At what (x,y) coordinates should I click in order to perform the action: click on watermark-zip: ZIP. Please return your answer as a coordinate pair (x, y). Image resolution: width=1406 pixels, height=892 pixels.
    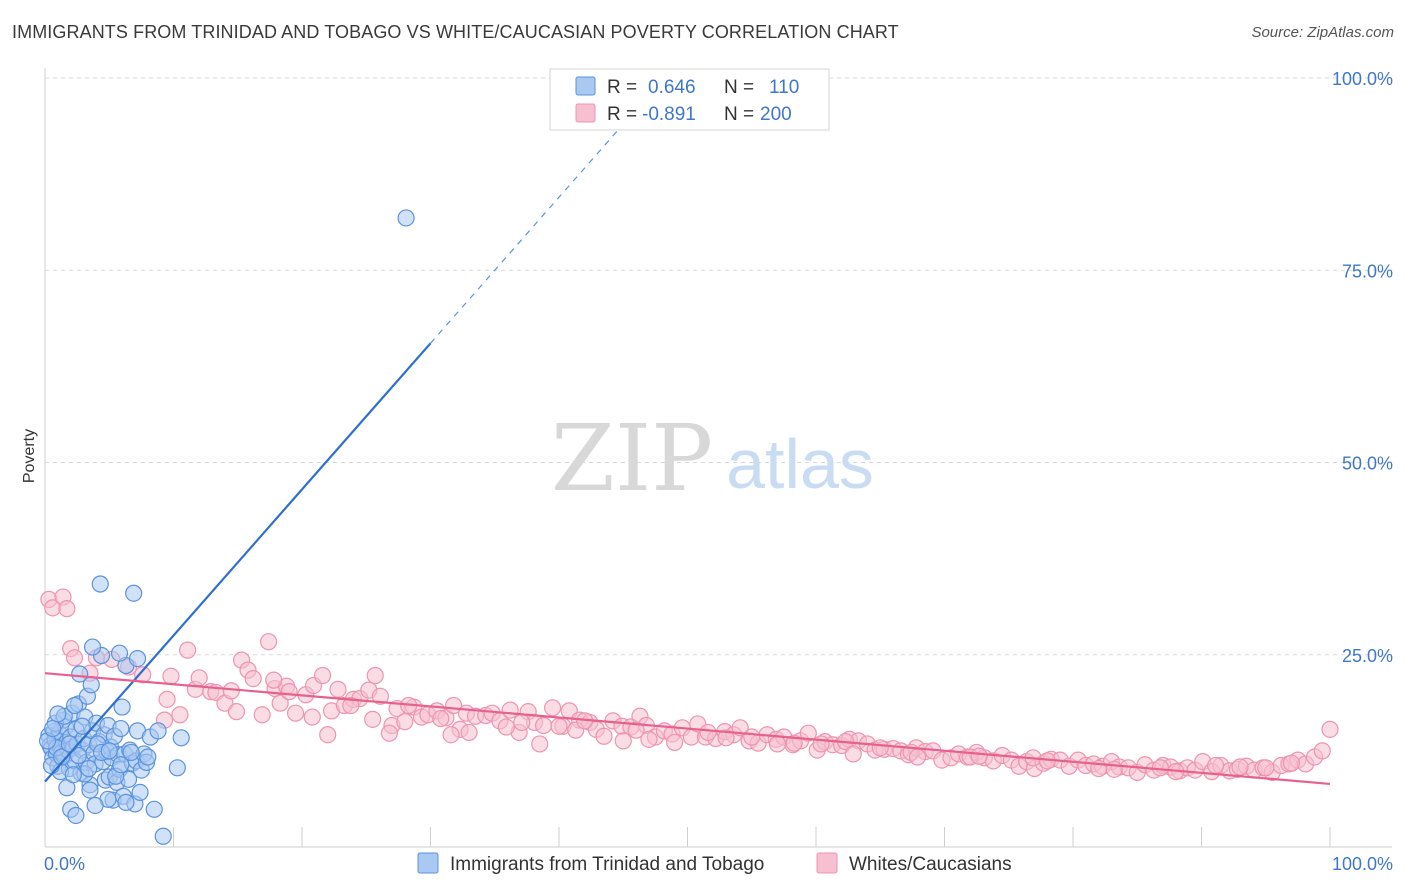
    Looking at the image, I should click on (632, 458).